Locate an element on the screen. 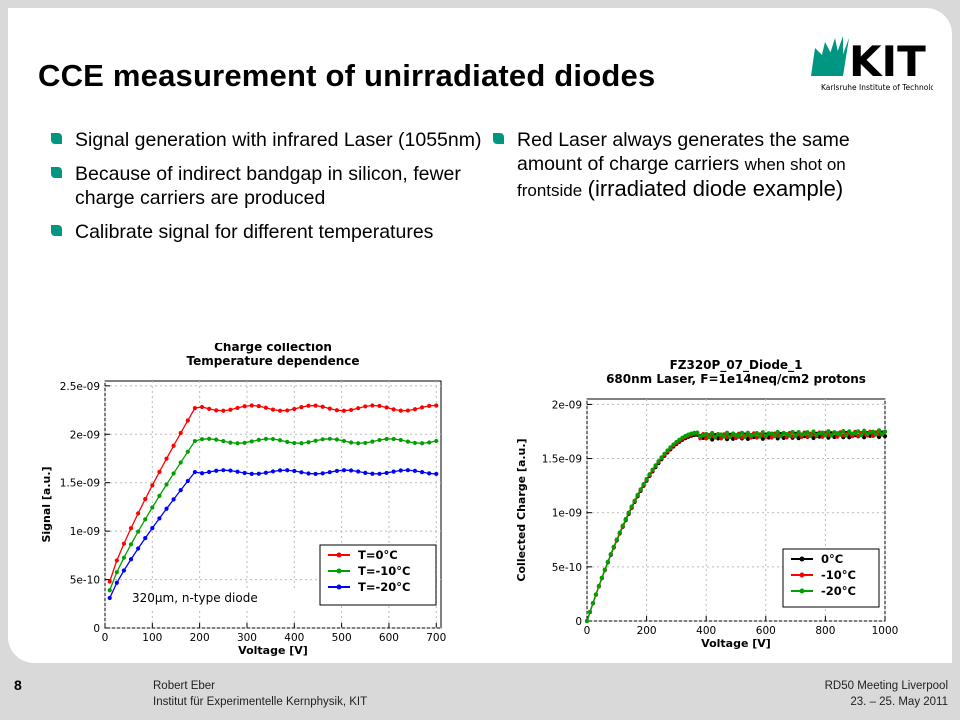 Image resolution: width=960 pixels, height=720 pixels. x-axis-label: Voltage [V] is located at coordinates (273, 650).